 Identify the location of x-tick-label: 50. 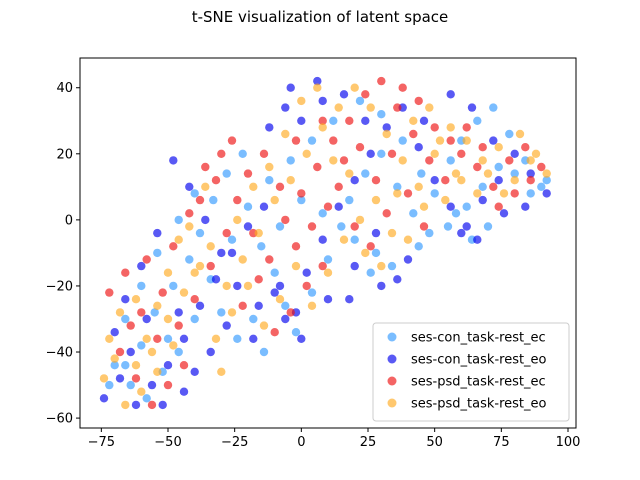
(434, 442).